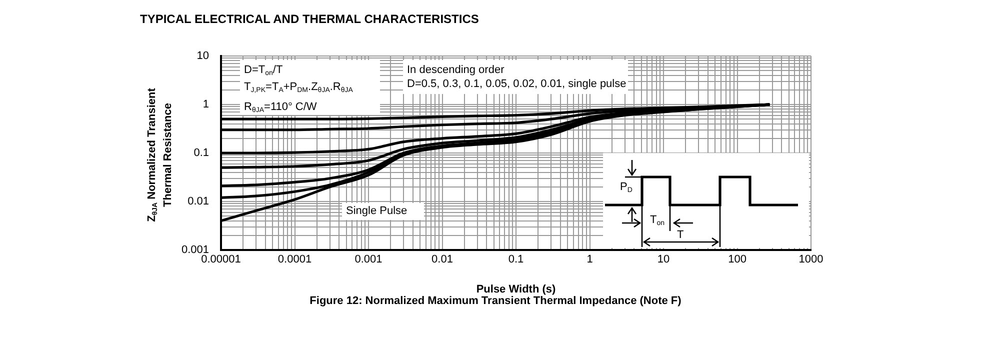  Describe the element at coordinates (455, 70) in the screenshot. I see `annotation: In descending order` at that location.